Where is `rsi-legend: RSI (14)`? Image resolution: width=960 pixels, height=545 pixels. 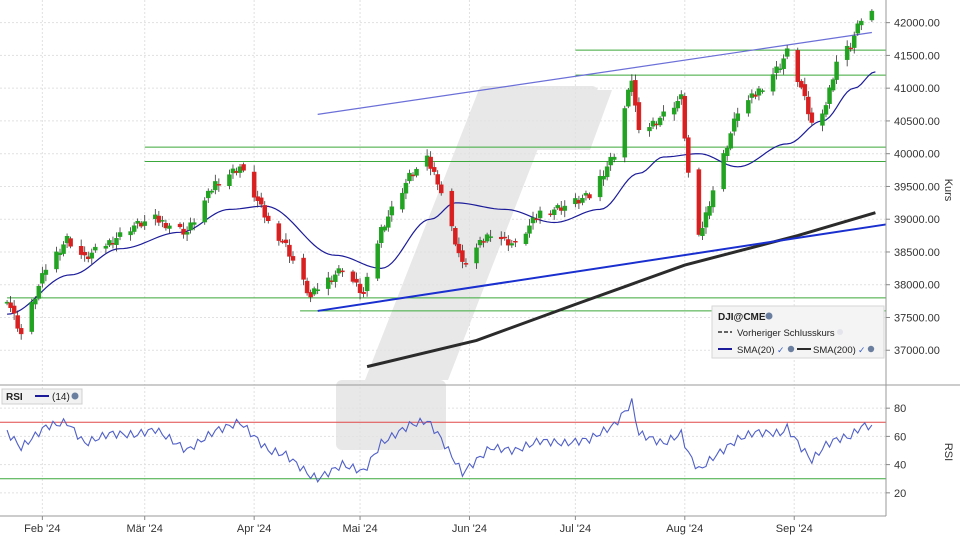 rsi-legend: RSI (14) is located at coordinates (42, 396).